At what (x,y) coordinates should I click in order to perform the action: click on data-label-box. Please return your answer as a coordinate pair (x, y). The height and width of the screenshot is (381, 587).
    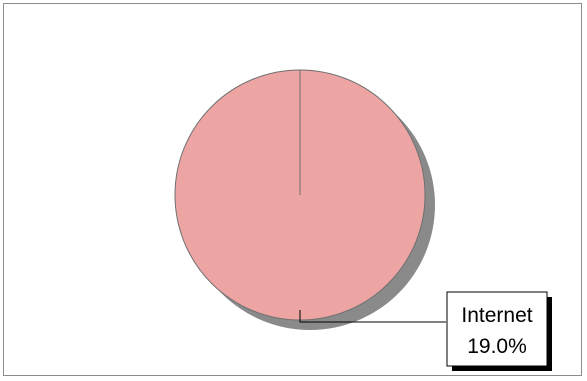
    Looking at the image, I should click on (497, 329).